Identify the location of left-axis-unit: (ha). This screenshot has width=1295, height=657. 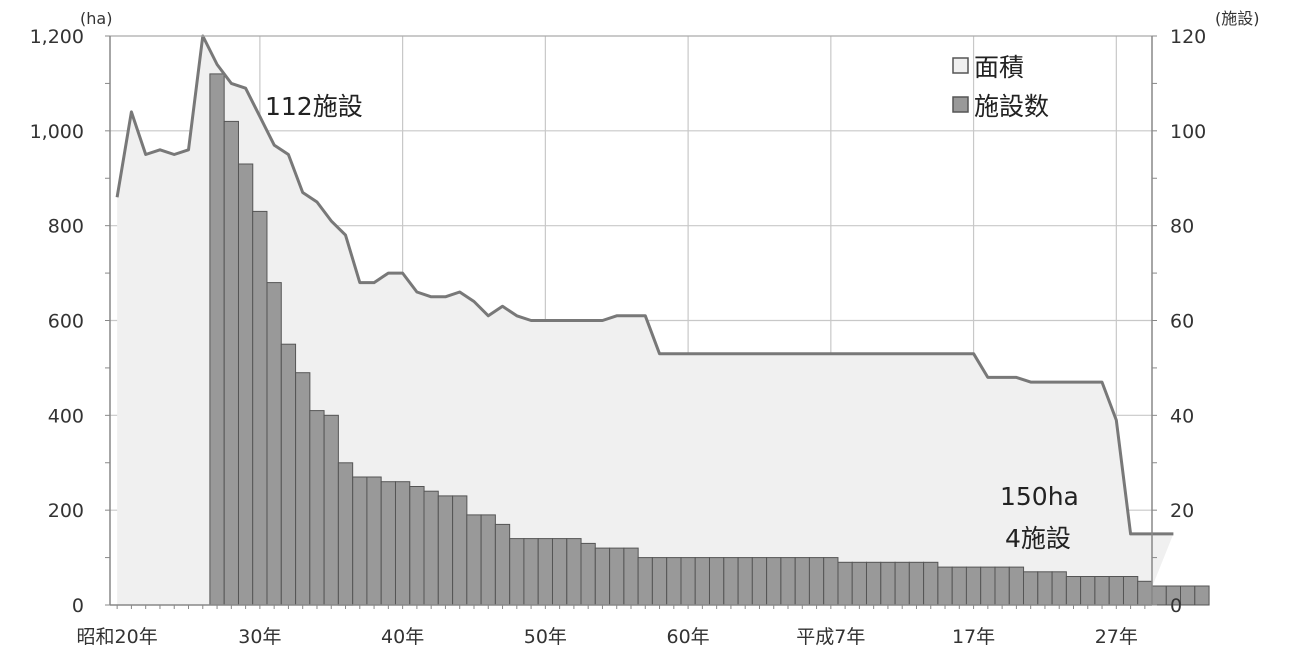
(96, 18).